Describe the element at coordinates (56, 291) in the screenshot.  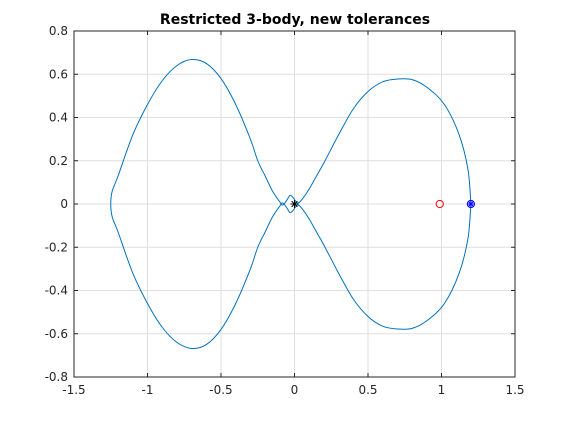
I see `y-tick-label: -0.4` at that location.